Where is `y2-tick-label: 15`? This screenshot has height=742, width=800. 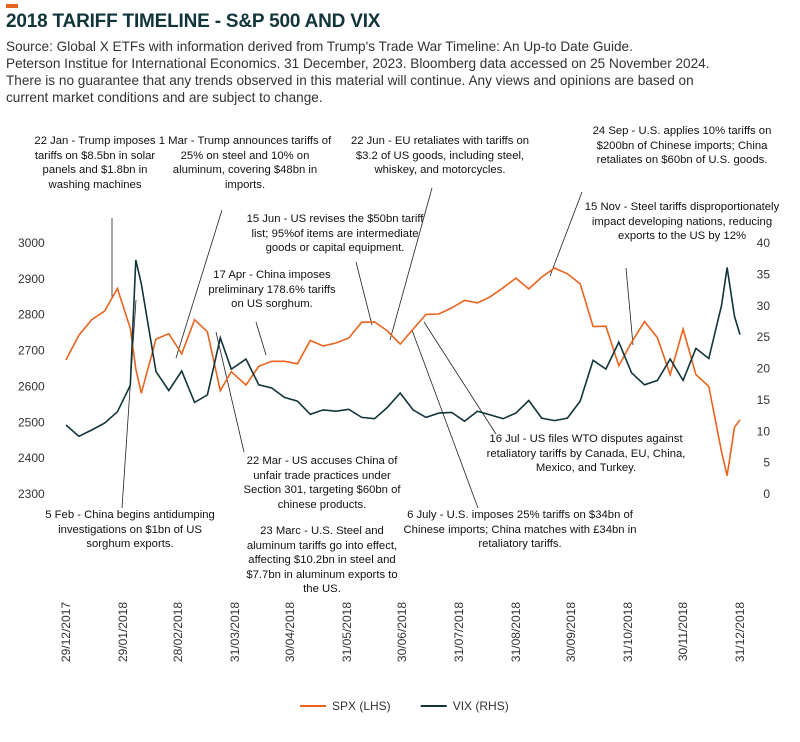
y2-tick-label: 15 is located at coordinates (764, 400).